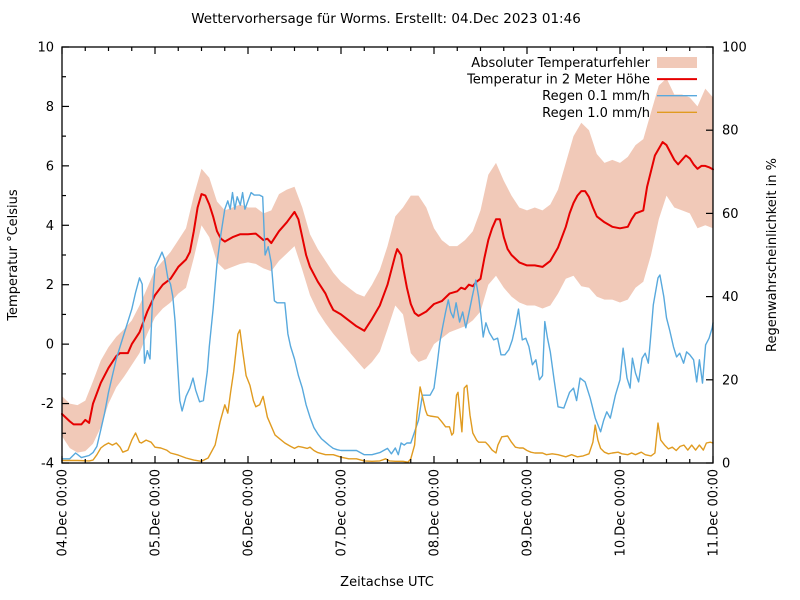  Describe the element at coordinates (47, 404) in the screenshot. I see `y-left-tick-label-1: -2` at that location.